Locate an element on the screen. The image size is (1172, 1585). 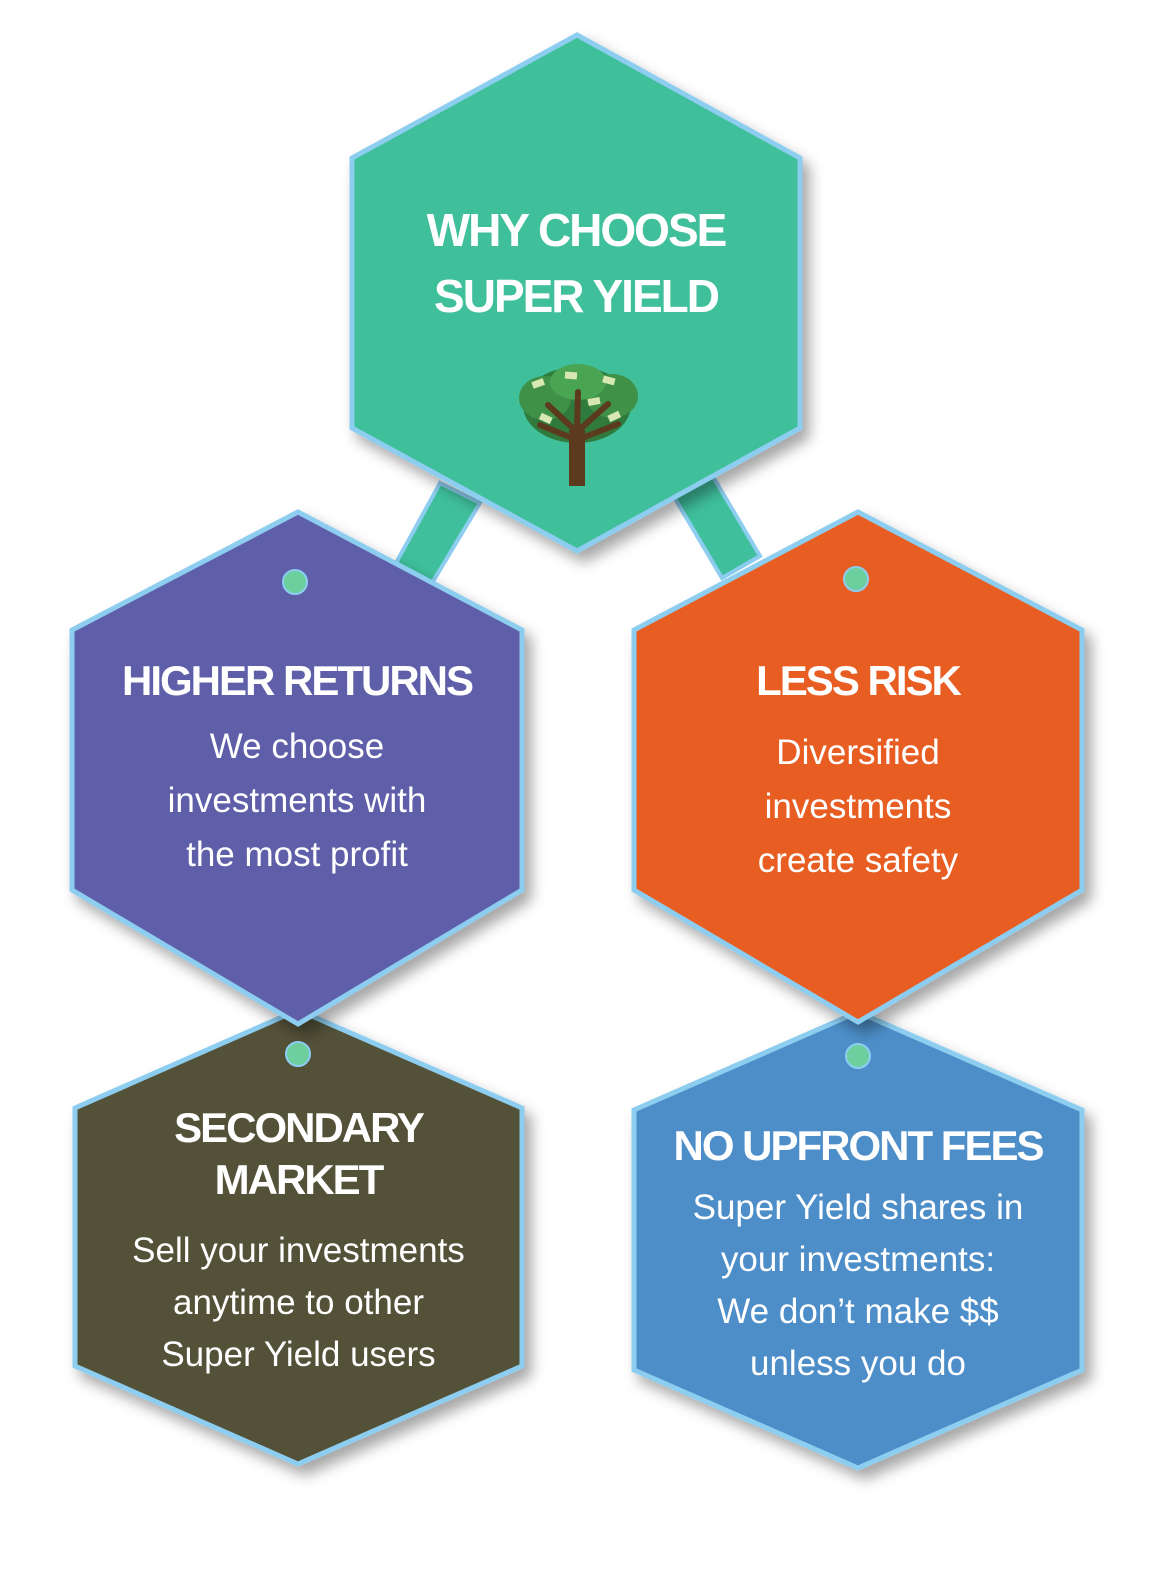
center-title-line-1: WHY CHOOSE is located at coordinates (577, 230).